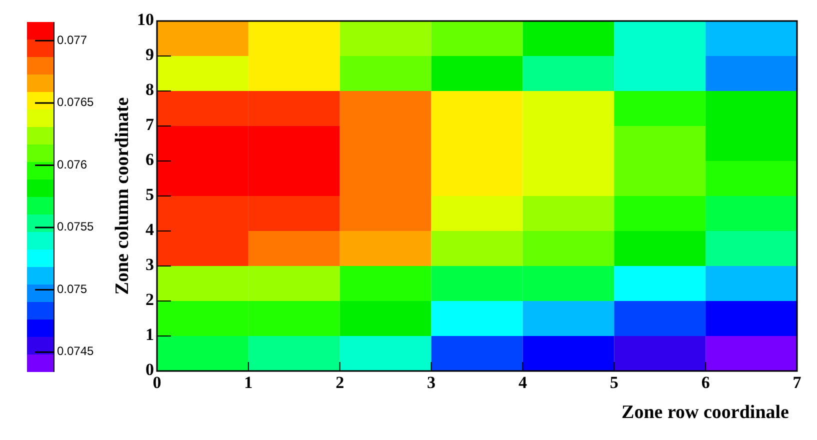 This screenshot has width=817, height=440. I want to click on x-tick-label: 7, so click(797, 382).